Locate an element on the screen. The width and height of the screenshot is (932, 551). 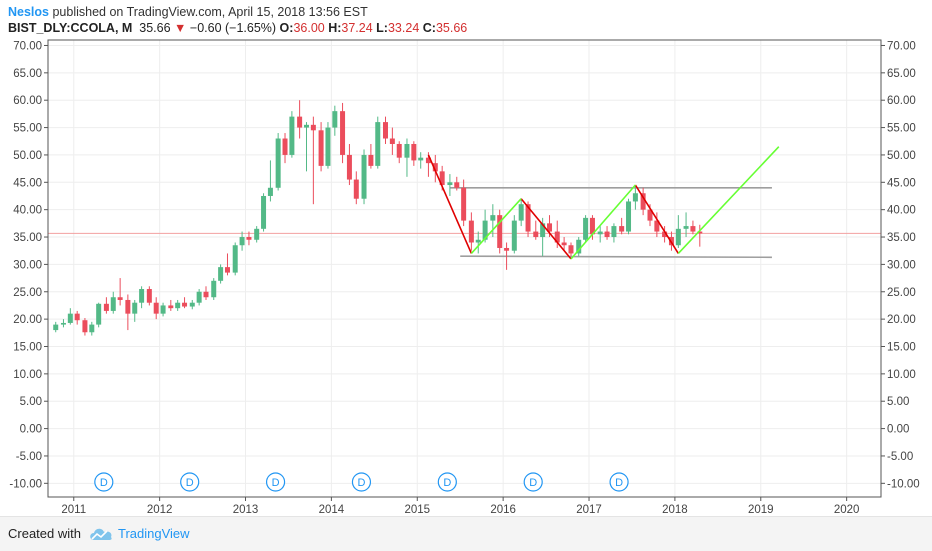
dividend-icon is located at coordinates (447, 482).